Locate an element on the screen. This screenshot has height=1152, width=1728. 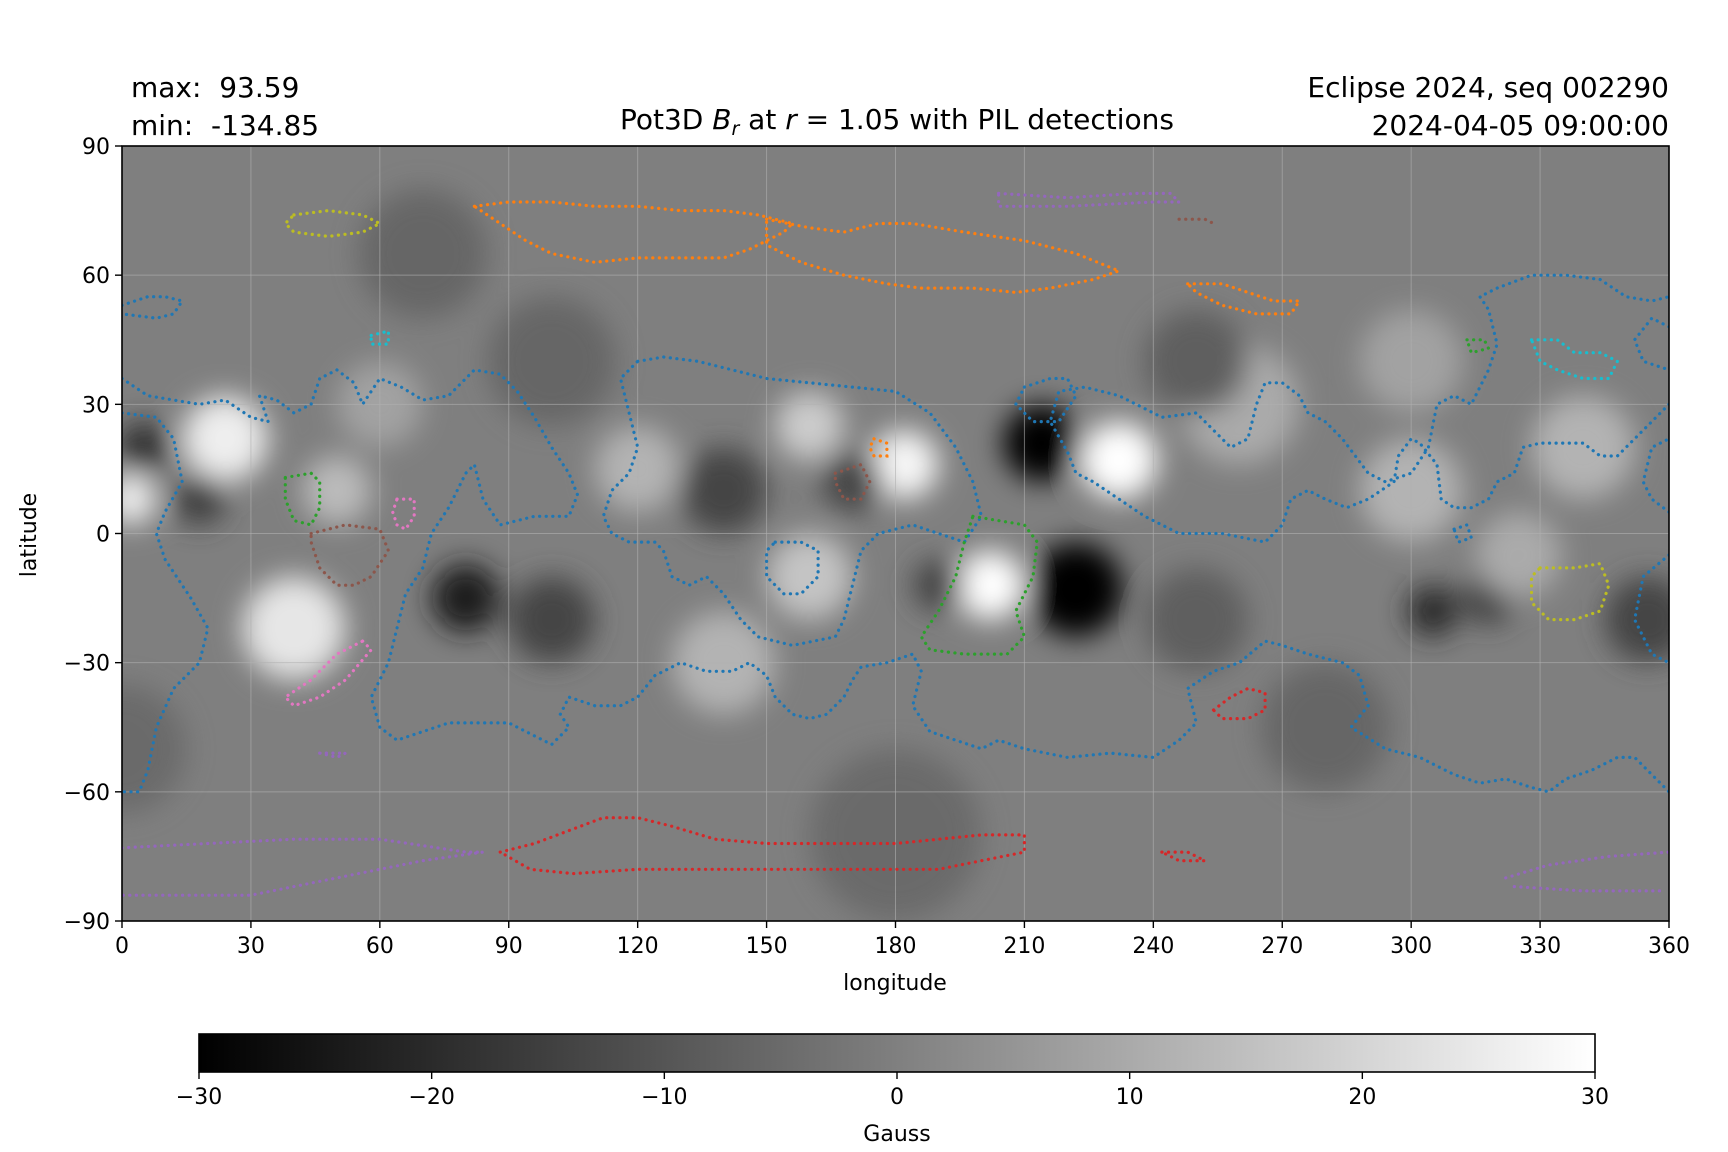
y-tick-label-2: 30 is located at coordinates (96, 405).